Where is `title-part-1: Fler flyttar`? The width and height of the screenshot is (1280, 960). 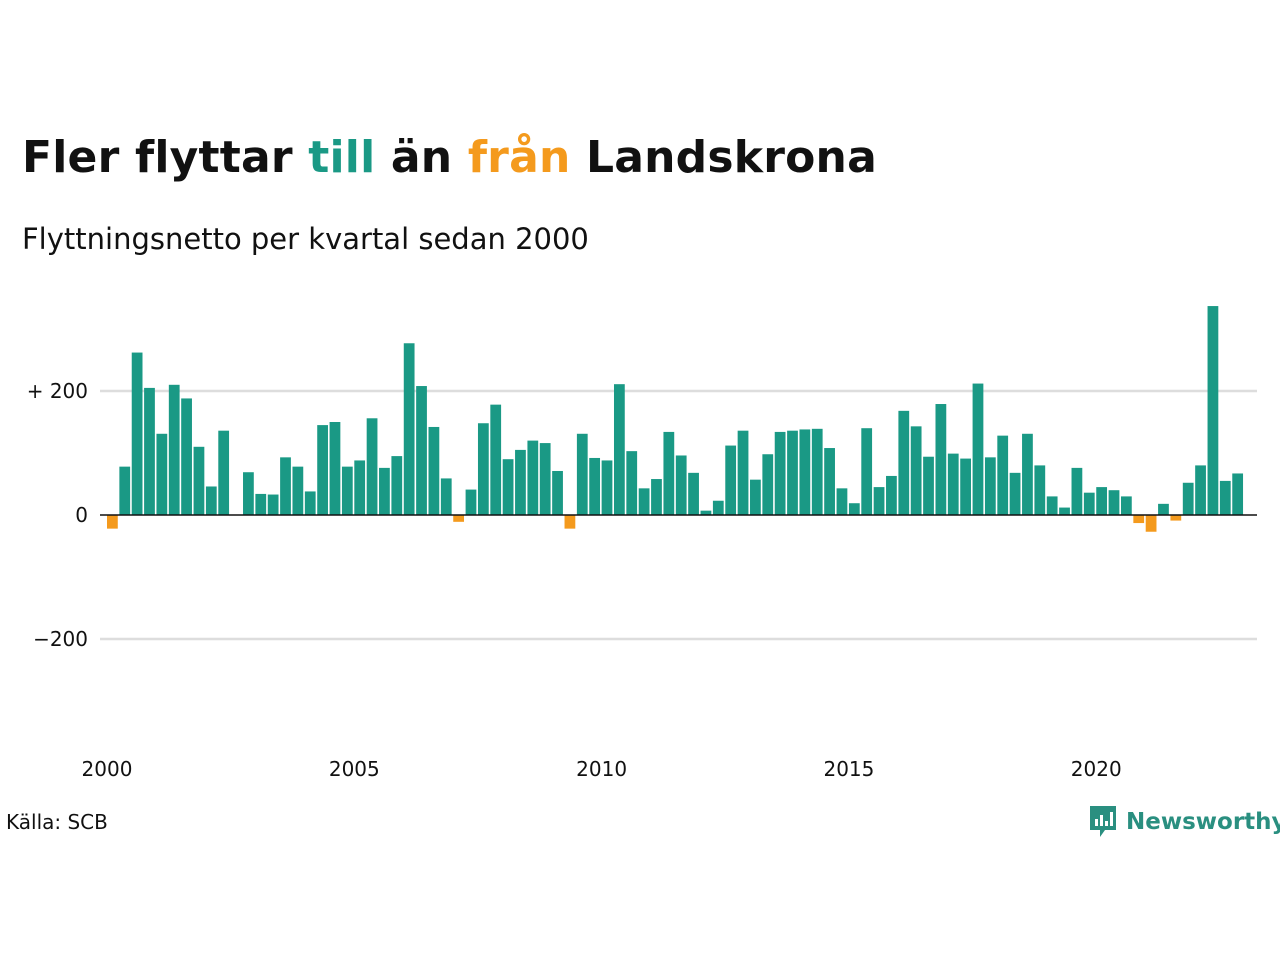 title-part-1: Fler flyttar is located at coordinates (165, 157).